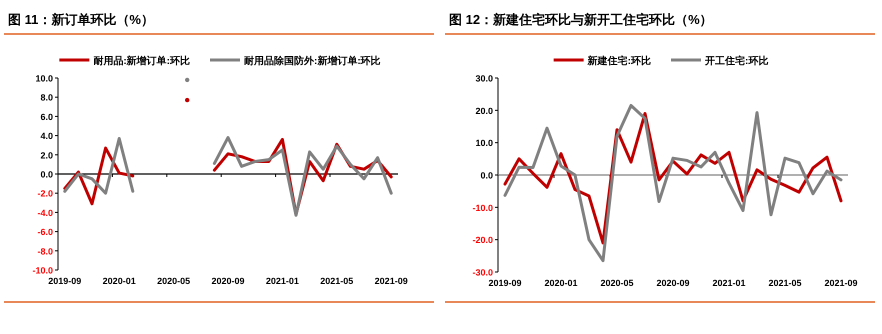 The width and height of the screenshot is (882, 334). What do you see at coordinates (81, 19) in the screenshot?
I see `chart-title: 图 11：新订单环比（%）` at bounding box center [81, 19].